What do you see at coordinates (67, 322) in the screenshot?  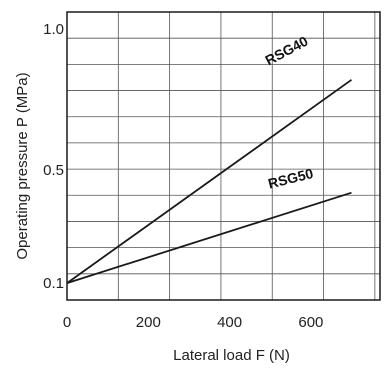 I see `x-tick-label: 0` at bounding box center [67, 322].